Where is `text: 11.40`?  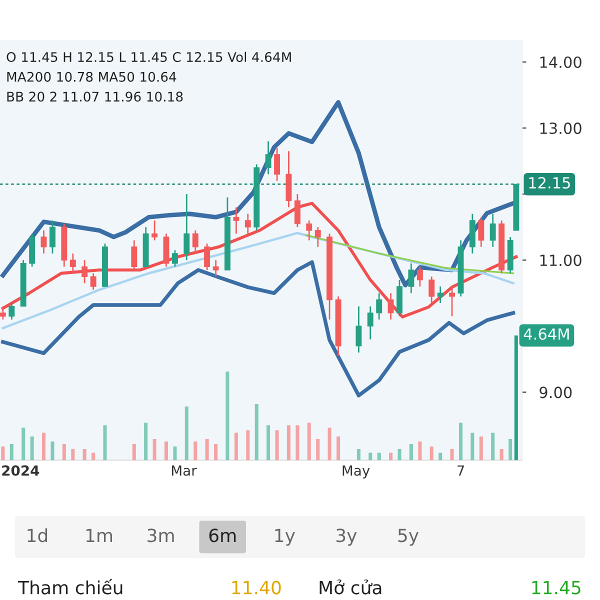
text: 11.40 is located at coordinates (256, 587).